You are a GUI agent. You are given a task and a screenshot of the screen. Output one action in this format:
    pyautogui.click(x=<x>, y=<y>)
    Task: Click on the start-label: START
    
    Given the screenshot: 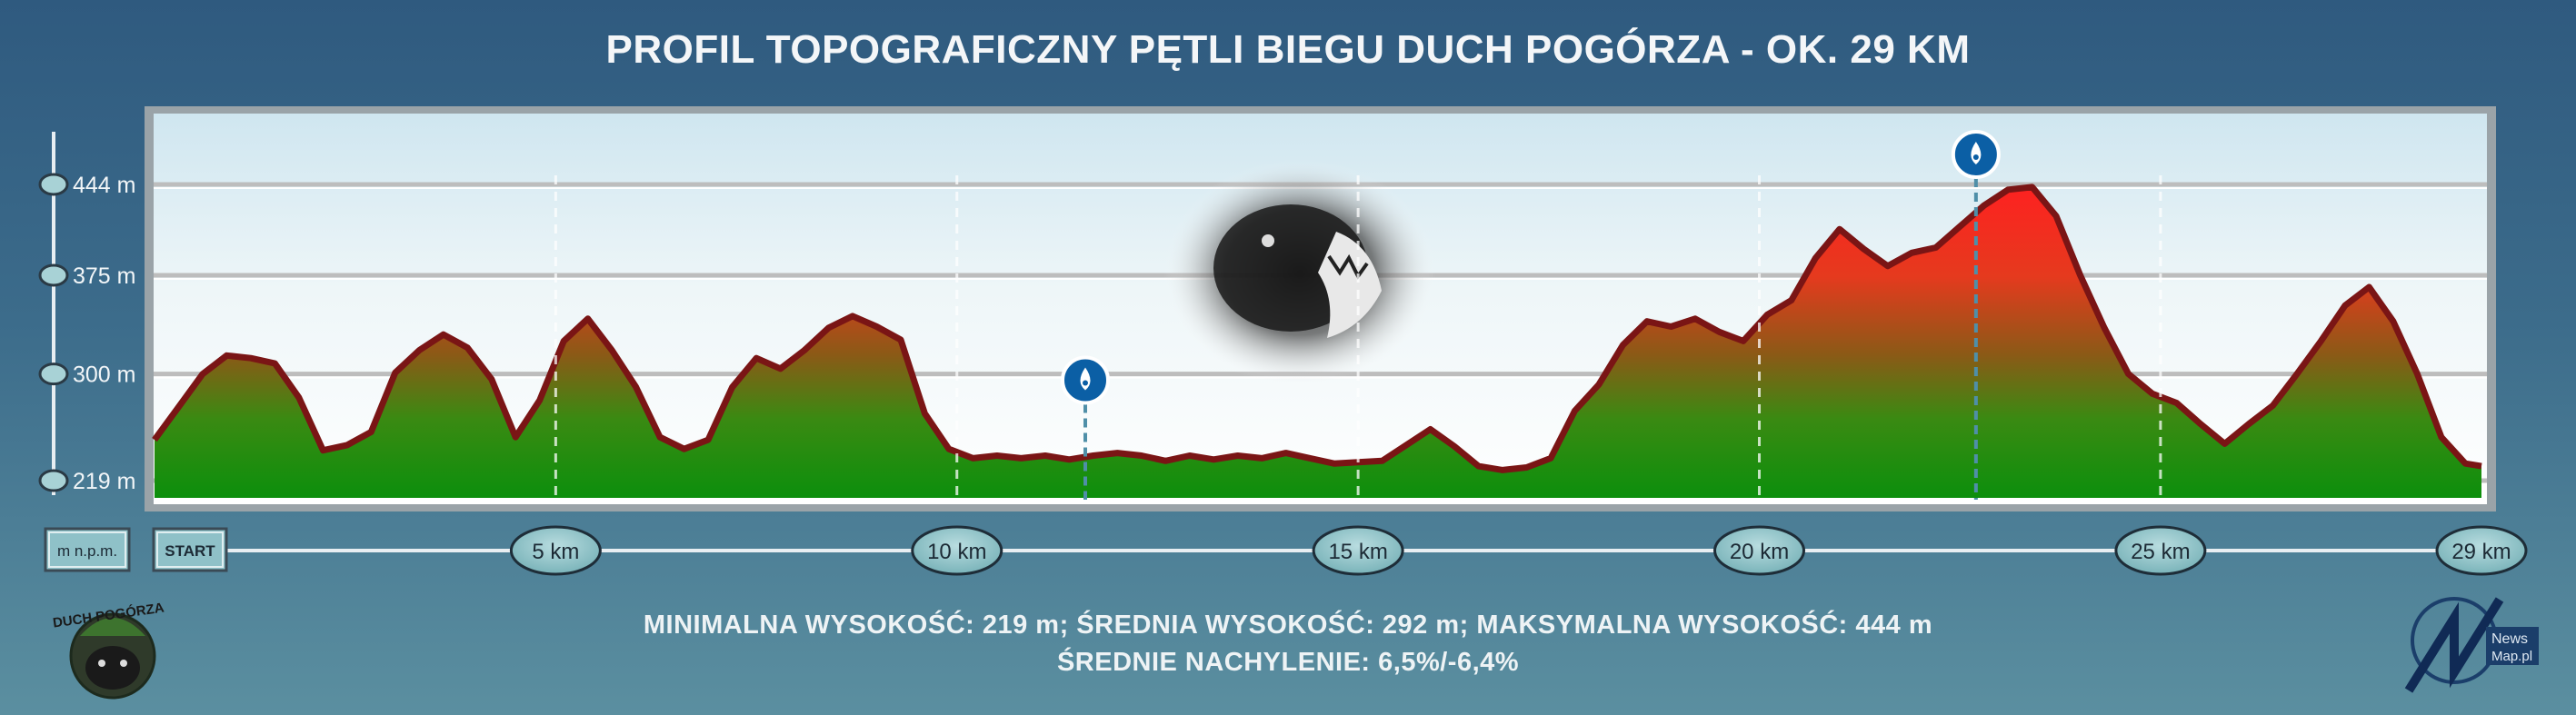 What is the action you would take?
    pyautogui.click(x=190, y=551)
    